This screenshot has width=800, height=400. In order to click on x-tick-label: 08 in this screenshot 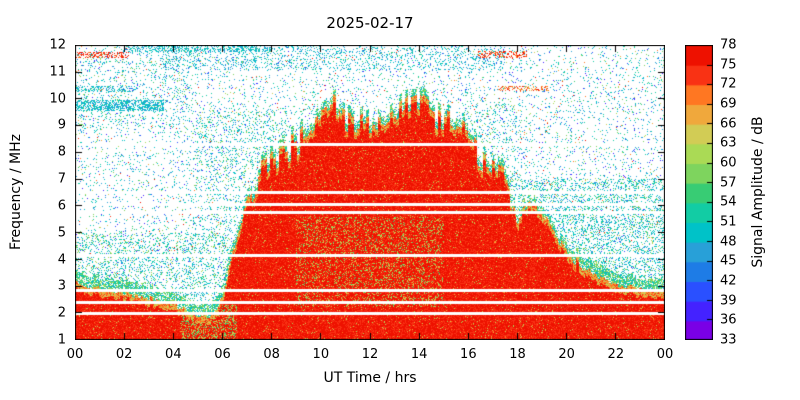, I will do `click(271, 354)`.